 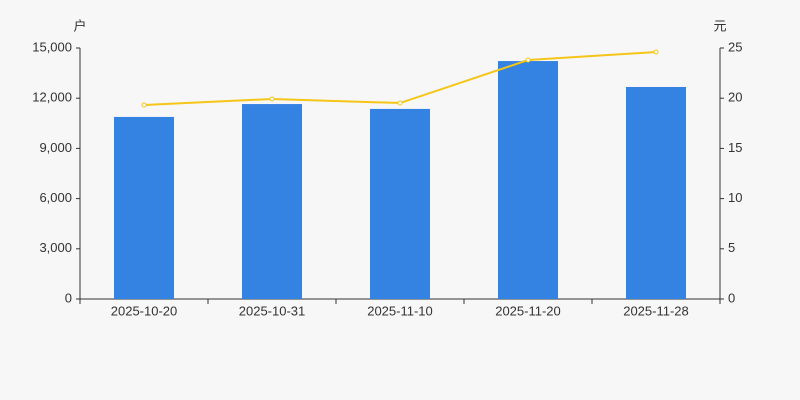 What do you see at coordinates (719, 25) in the screenshot?
I see `y2-axis-unit: 元` at bounding box center [719, 25].